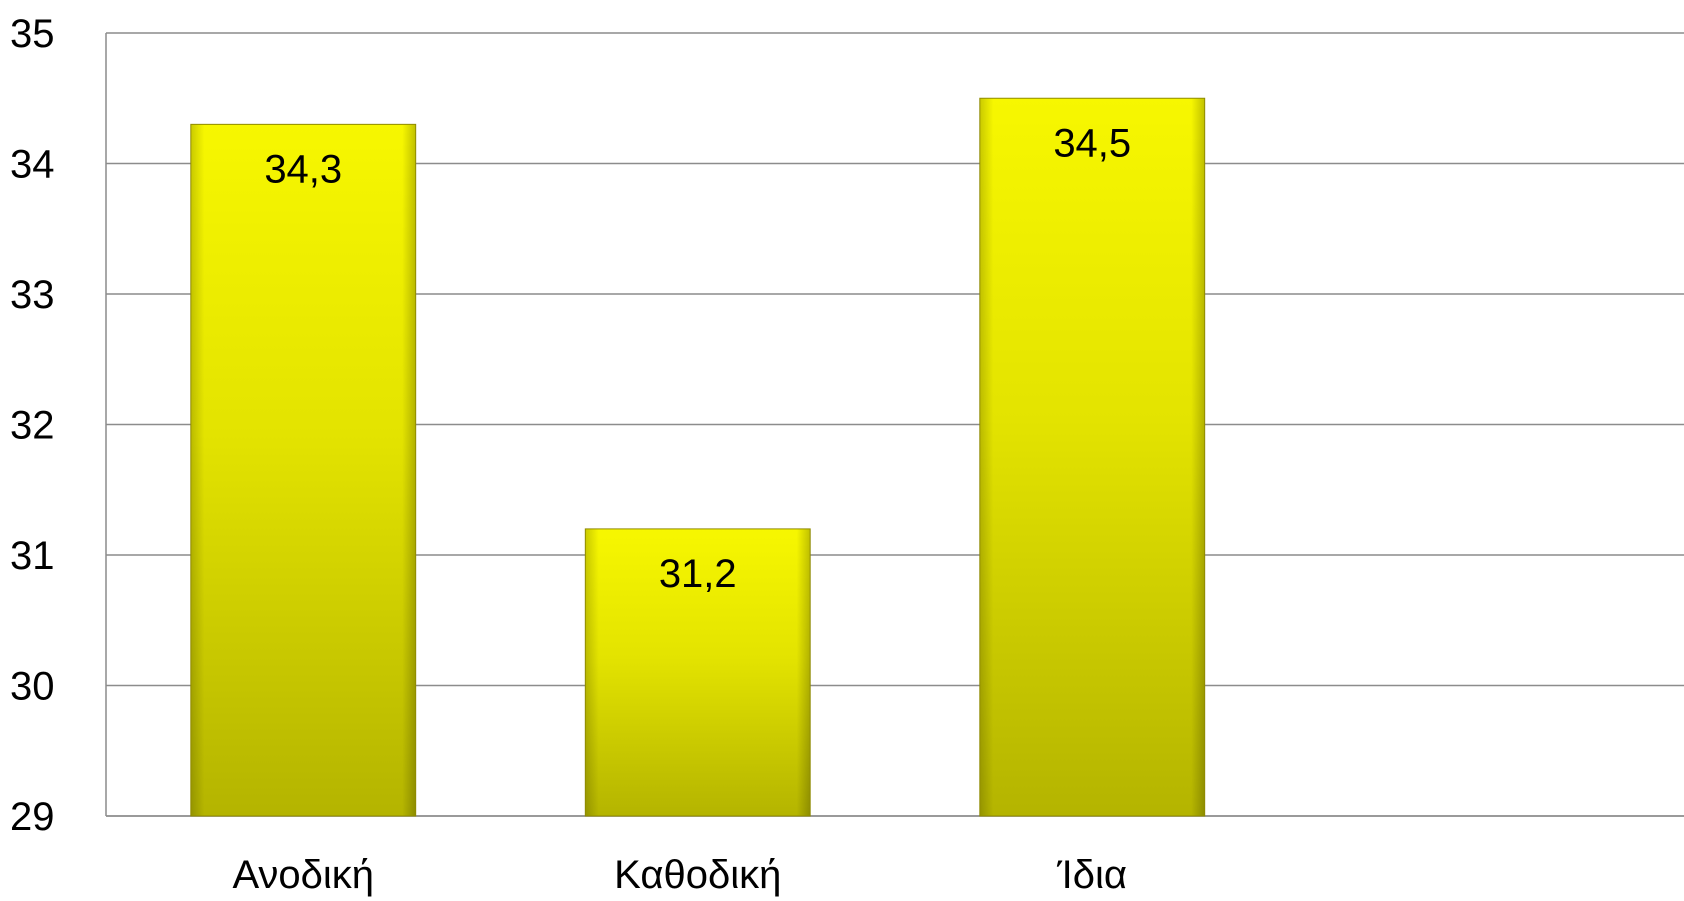 This screenshot has height=901, width=1684. What do you see at coordinates (303, 169) in the screenshot?
I see `bar-value-label: 34,3` at bounding box center [303, 169].